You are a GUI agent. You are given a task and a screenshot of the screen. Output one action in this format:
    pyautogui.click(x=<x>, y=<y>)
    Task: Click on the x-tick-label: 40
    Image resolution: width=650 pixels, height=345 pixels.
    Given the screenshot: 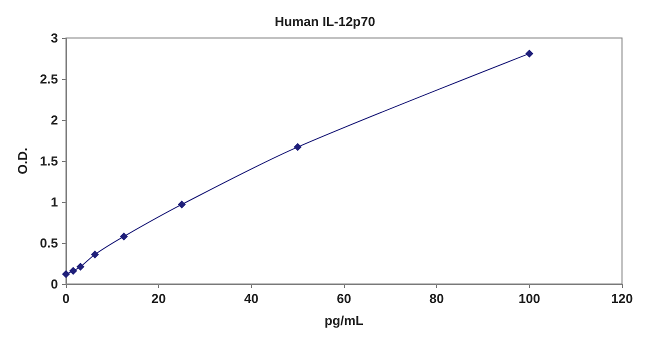 What is the action you would take?
    pyautogui.click(x=251, y=298)
    